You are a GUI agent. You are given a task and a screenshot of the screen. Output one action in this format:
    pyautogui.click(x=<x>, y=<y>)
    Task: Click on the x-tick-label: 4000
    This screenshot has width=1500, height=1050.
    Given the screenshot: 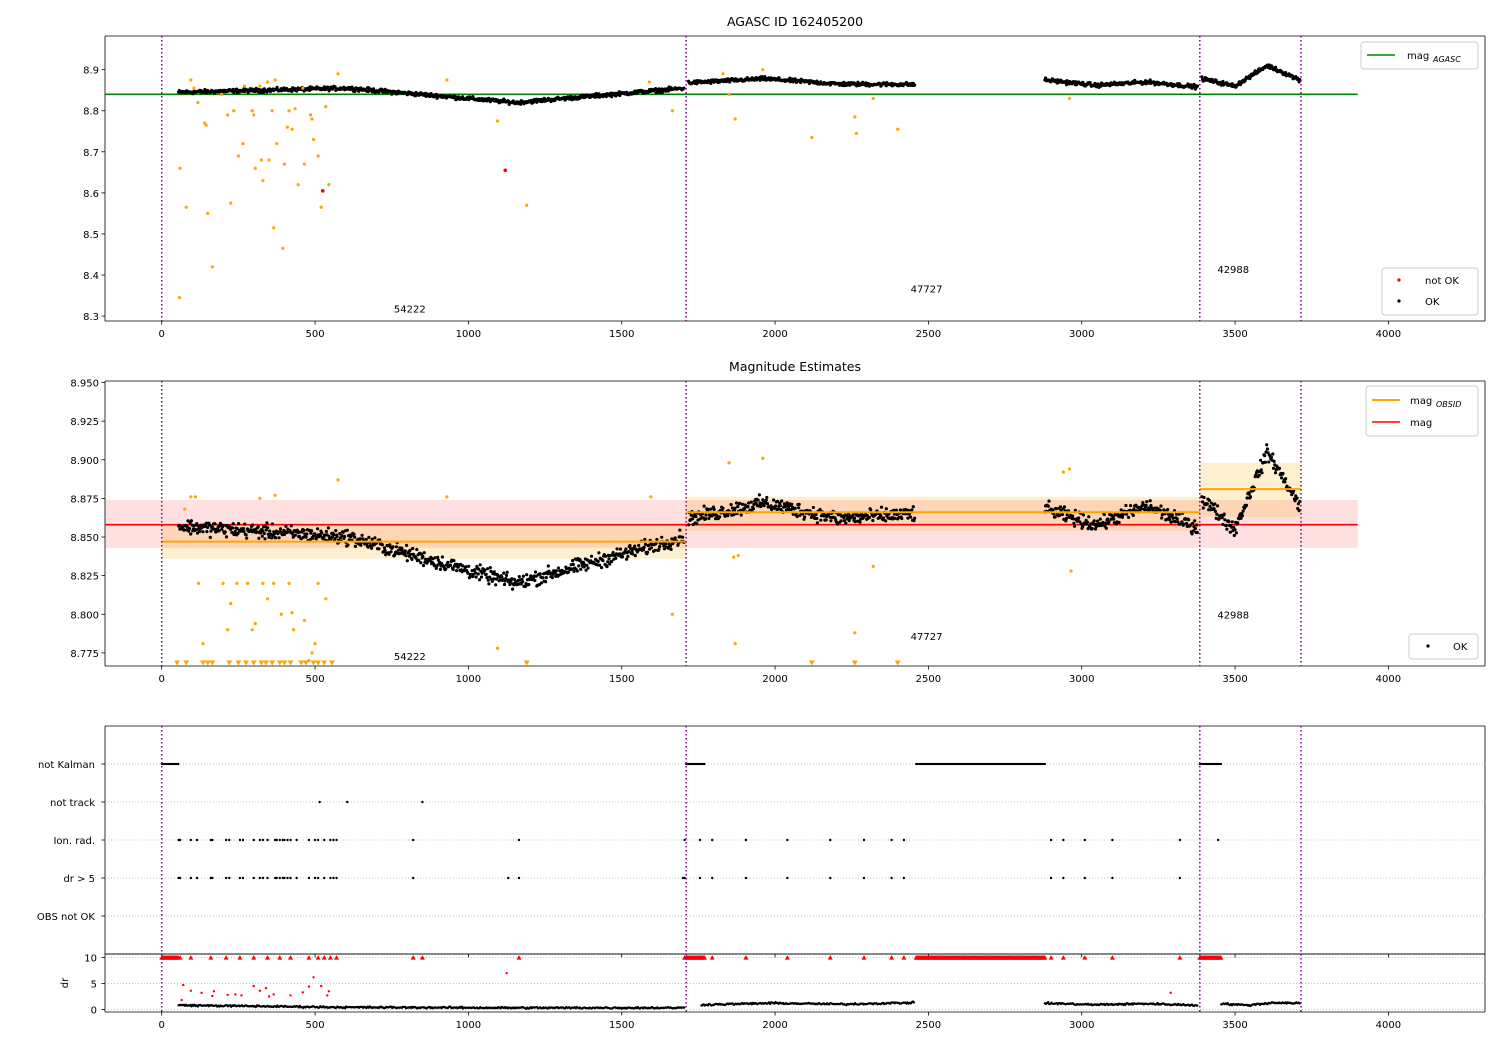 What is the action you would take?
    pyautogui.click(x=1388, y=1025)
    